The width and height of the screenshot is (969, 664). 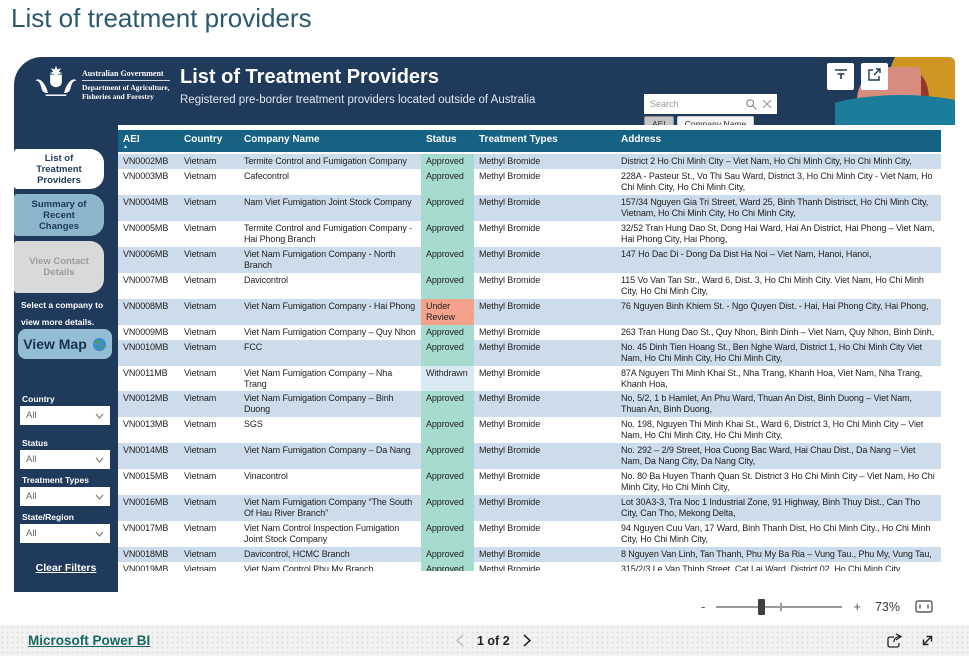 I want to click on column-header-country: Country, so click(x=203, y=139).